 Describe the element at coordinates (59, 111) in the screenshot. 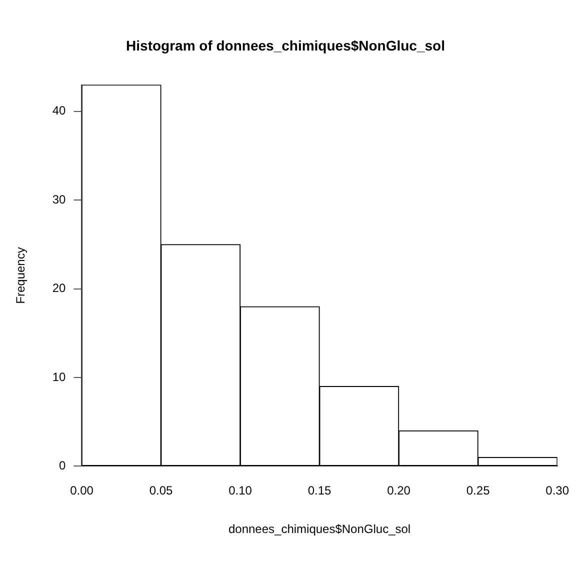

I see `y-tick-label: 40` at that location.